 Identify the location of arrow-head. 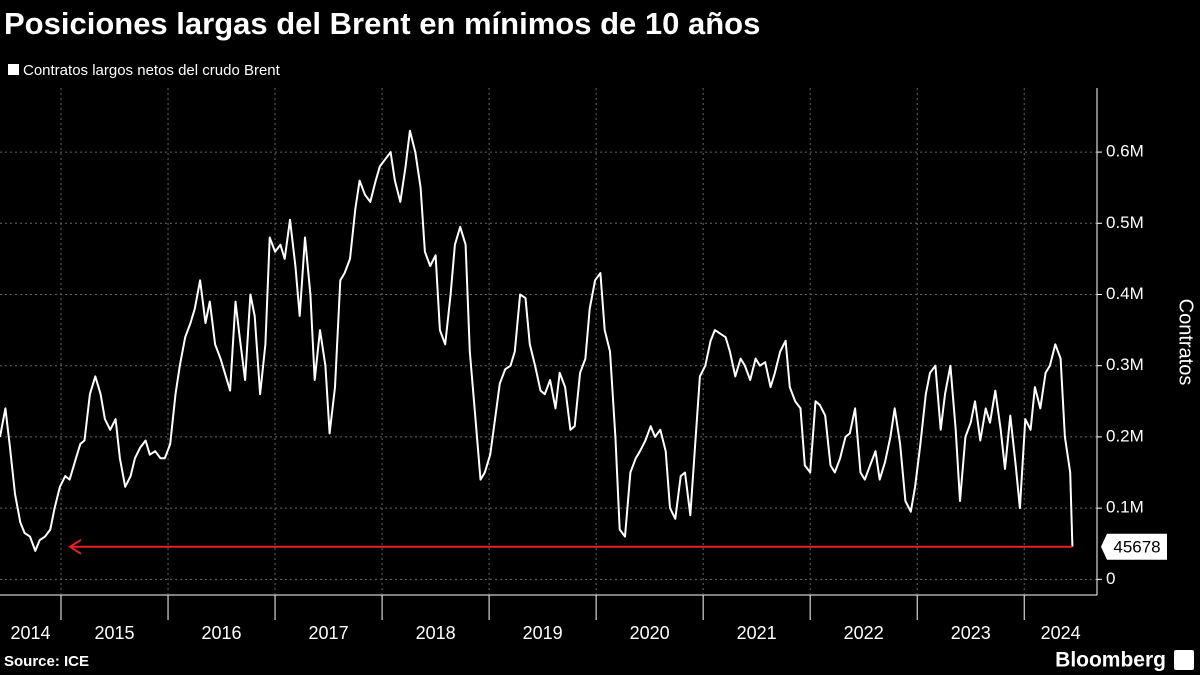
(75, 546).